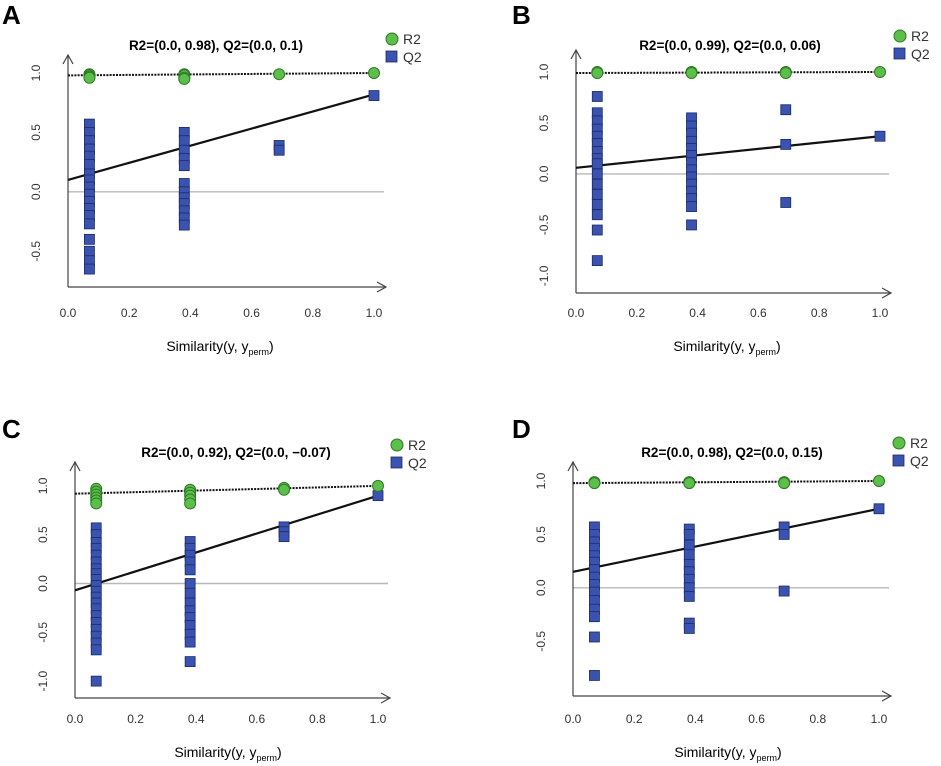  Describe the element at coordinates (732, 452) in the screenshot. I see `chart-title: R2=(0.0, 0.98), Q2=(0.0, 0.15)` at that location.